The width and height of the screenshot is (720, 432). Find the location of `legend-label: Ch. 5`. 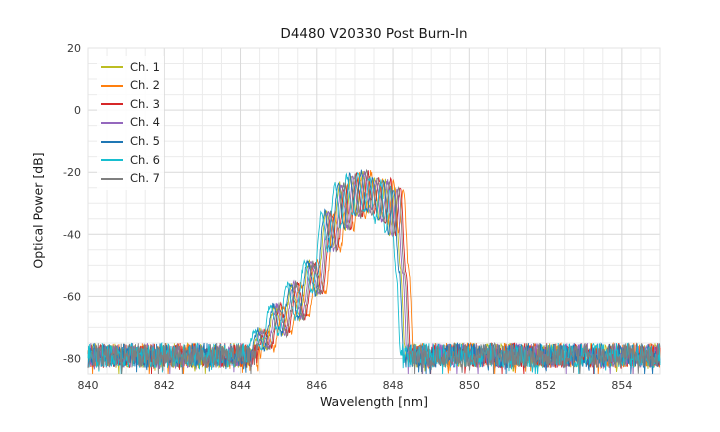

legend-label: Ch. 5 is located at coordinates (145, 140).